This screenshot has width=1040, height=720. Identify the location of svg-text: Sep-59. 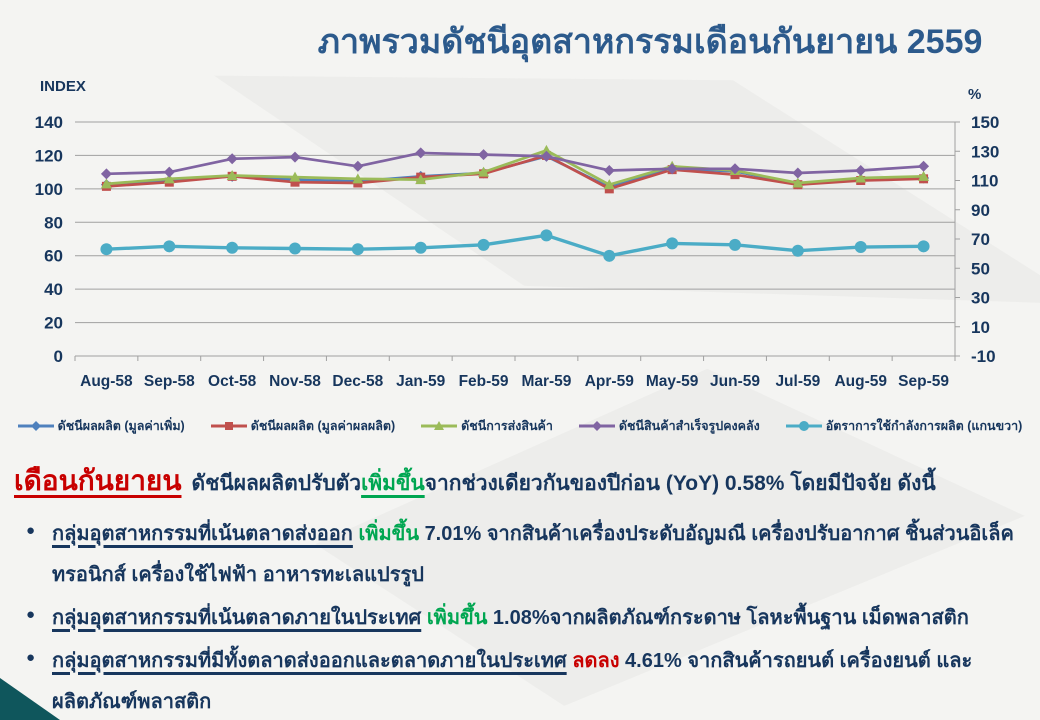
(923, 381).